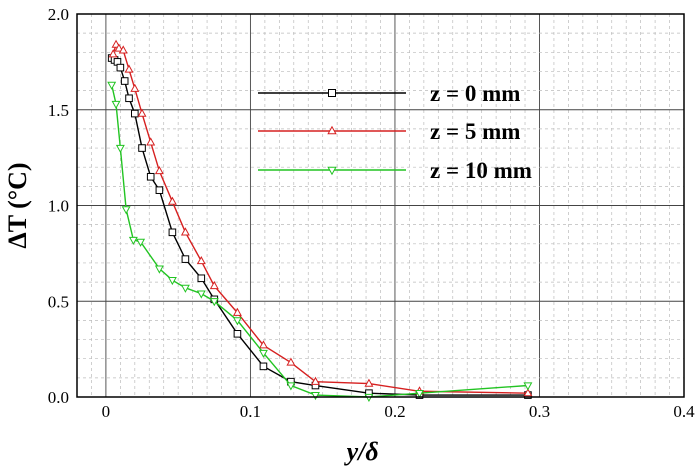 The height and width of the screenshot is (471, 700). Describe the element at coordinates (17, 205) in the screenshot. I see `y-axis-label: ΔT (°C)` at that location.